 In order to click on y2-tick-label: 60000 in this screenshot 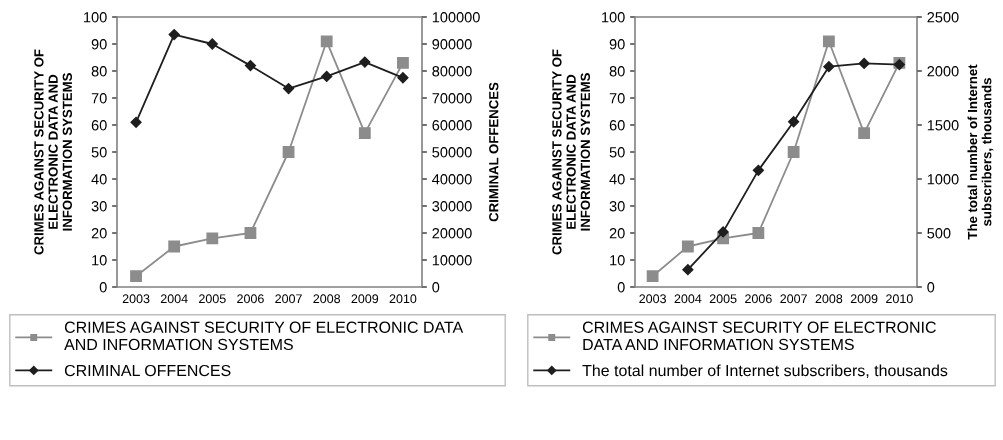, I will do `click(452, 125)`.